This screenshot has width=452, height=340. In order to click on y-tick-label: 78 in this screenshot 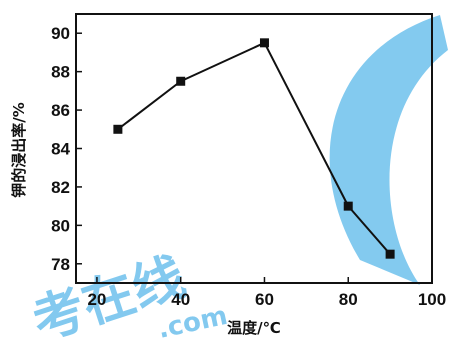, I will do `click(60, 264)`.